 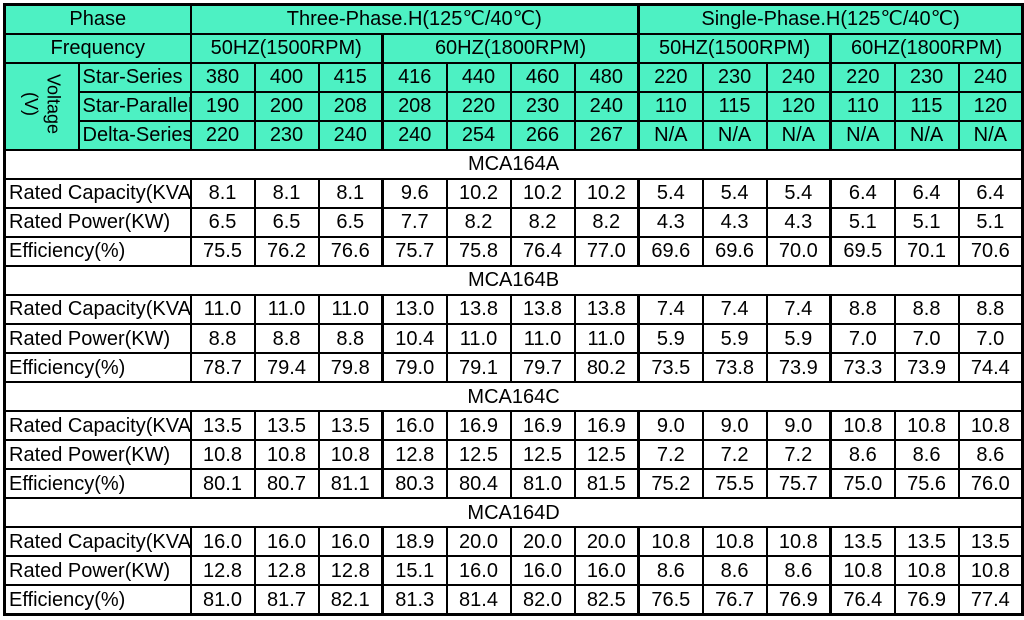 I want to click on voltage-row-label: Star-Series, so click(x=134, y=77).